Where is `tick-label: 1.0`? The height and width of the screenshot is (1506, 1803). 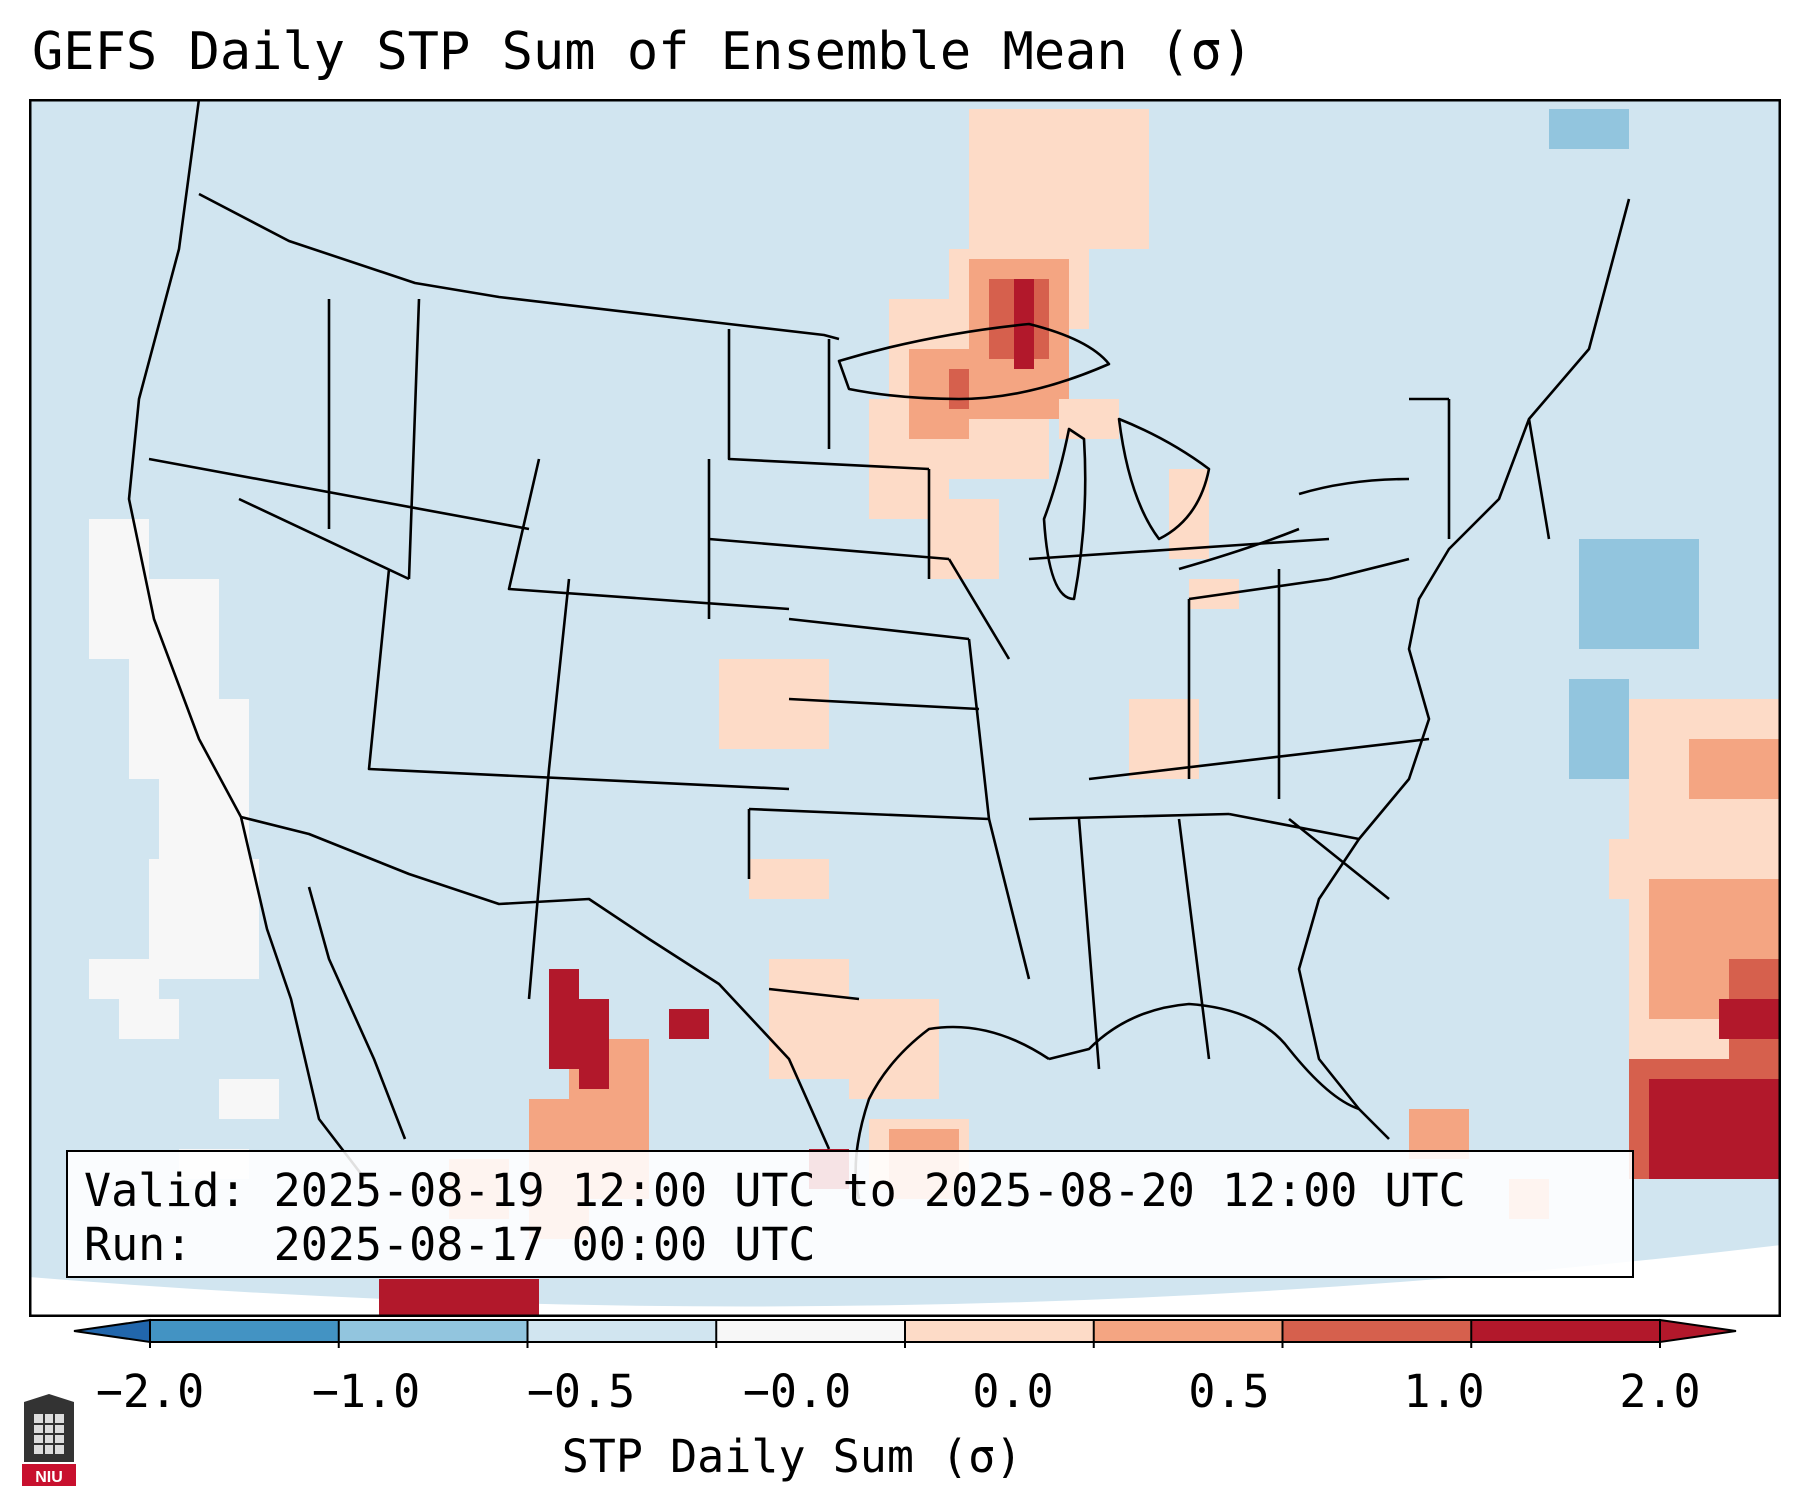
tick-label: 1.0 is located at coordinates (1444, 1391).